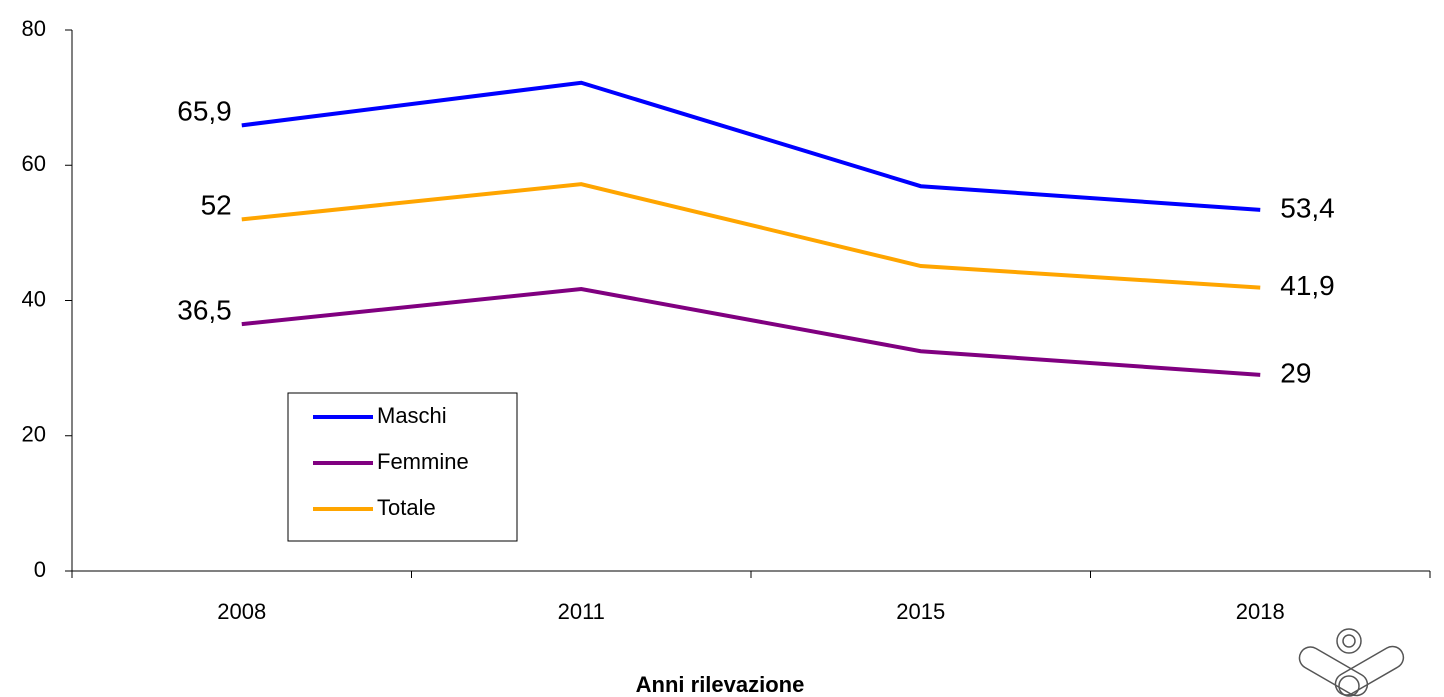  What do you see at coordinates (1295, 372) in the screenshot?
I see `data-label: 29` at bounding box center [1295, 372].